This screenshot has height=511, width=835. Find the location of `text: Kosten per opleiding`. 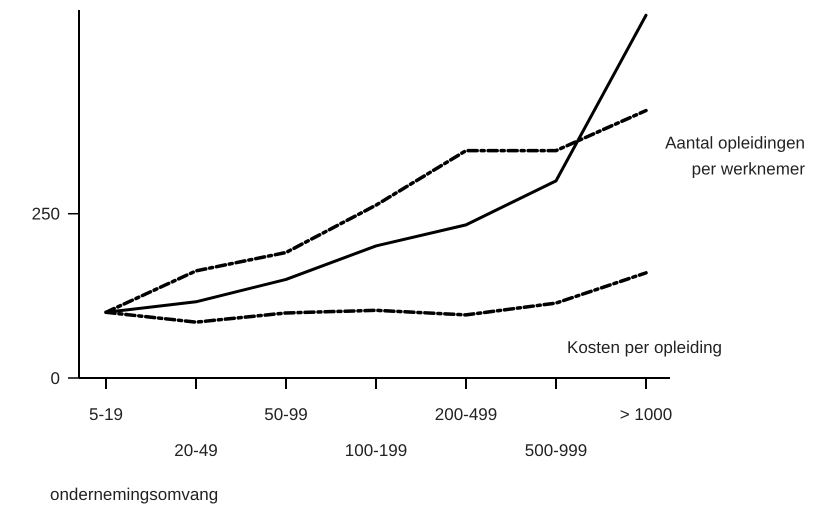

text: Kosten per opleiding is located at coordinates (644, 347).